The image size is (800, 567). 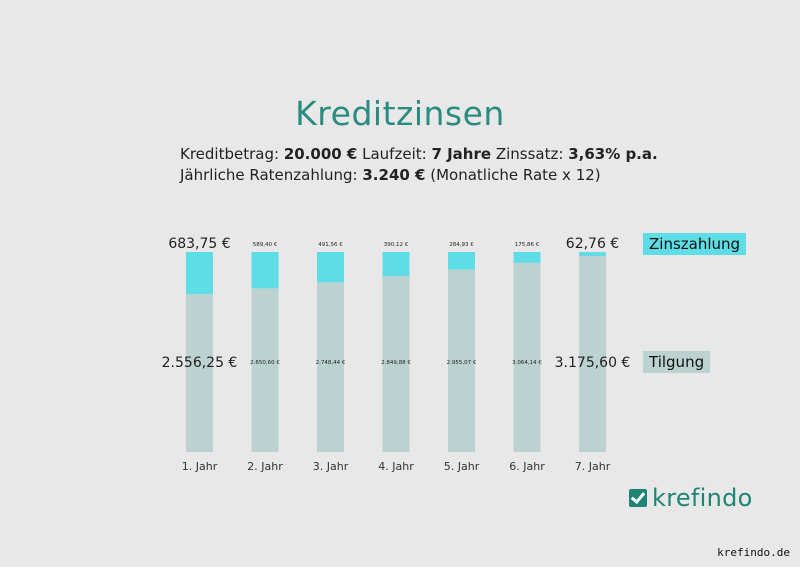 I want to click on term-value: 7 Jahre, so click(x=461, y=154).